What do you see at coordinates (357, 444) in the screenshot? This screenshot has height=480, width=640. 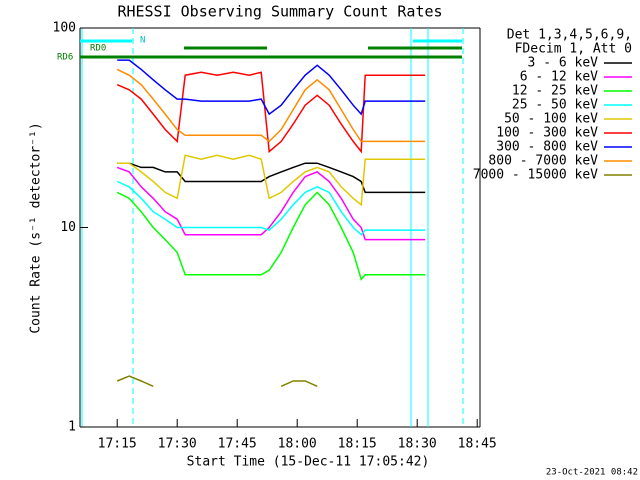 I see `x-tick-label: 18:15` at bounding box center [357, 444].